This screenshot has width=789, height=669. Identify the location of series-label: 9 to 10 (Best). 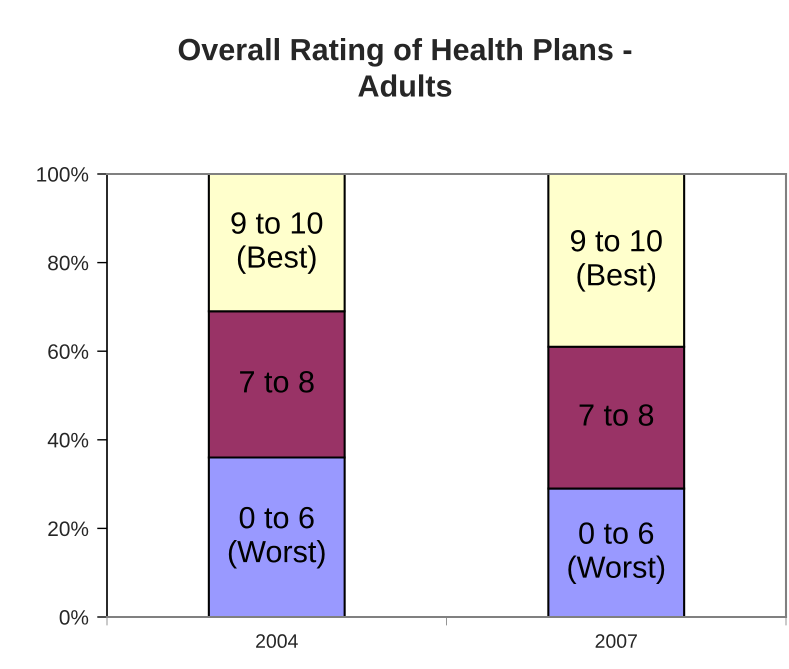
(276, 243).